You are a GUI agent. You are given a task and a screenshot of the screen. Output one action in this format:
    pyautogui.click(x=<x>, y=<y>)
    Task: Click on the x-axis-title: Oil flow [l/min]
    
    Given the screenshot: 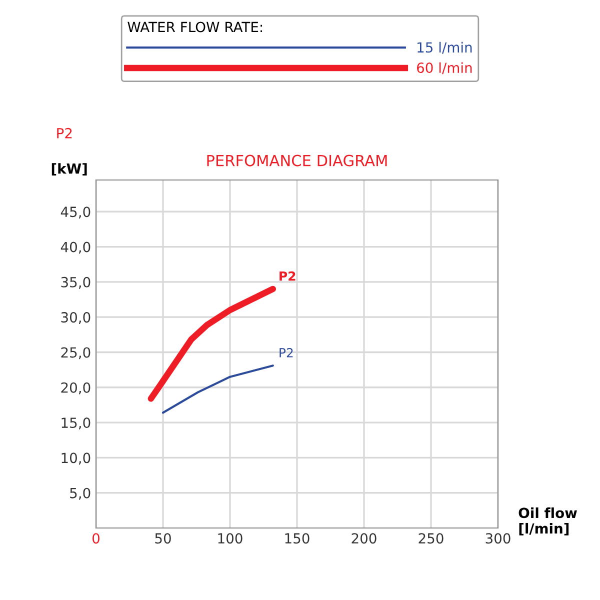 What is the action you would take?
    pyautogui.click(x=547, y=521)
    